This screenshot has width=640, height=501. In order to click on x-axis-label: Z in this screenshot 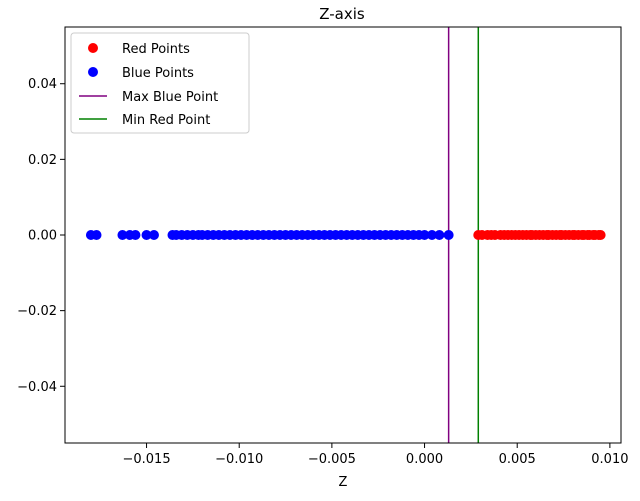, I will do `click(343, 482)`.